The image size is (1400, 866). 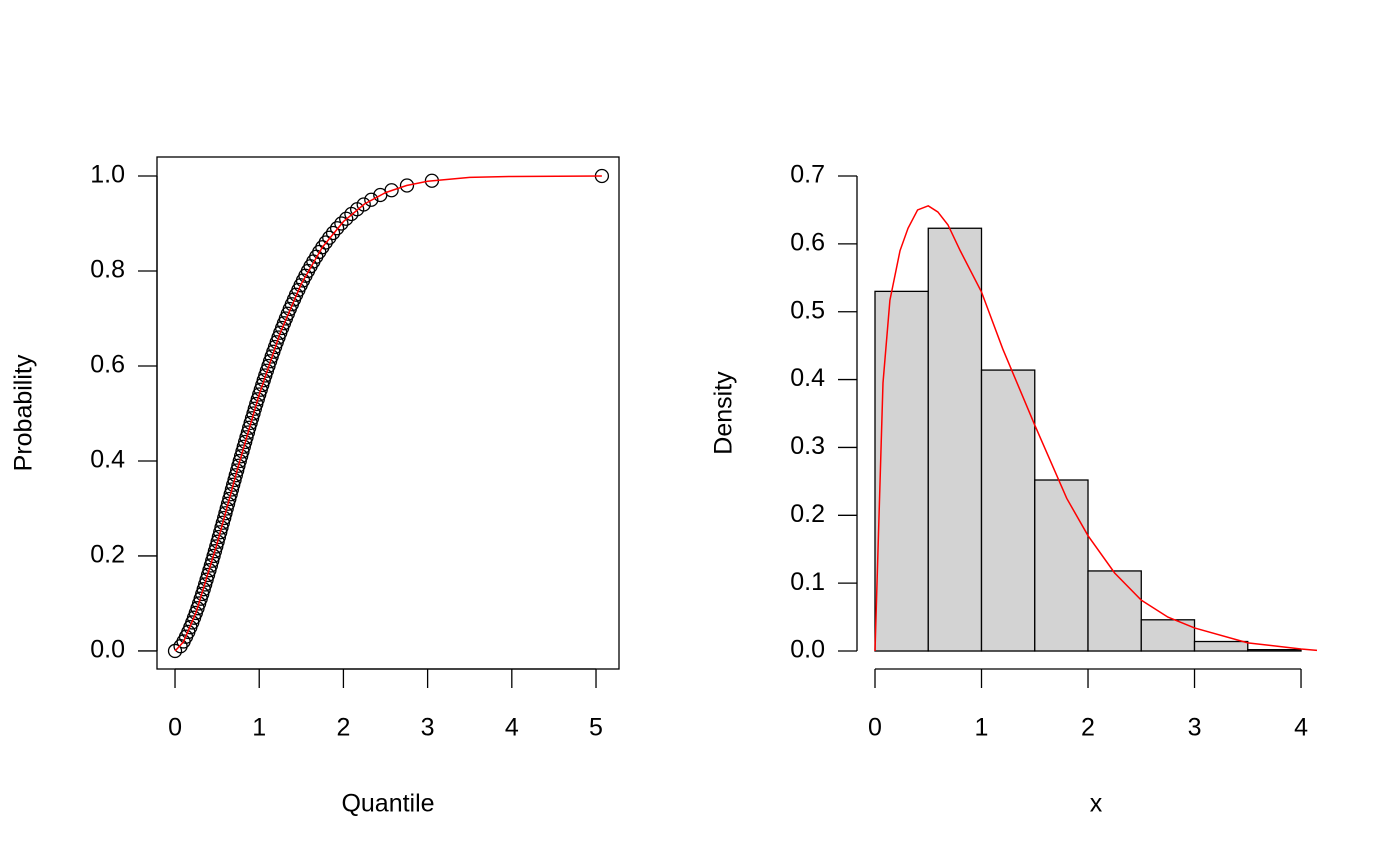 What do you see at coordinates (807, 310) in the screenshot?
I see `y-tick-label: 0.5` at bounding box center [807, 310].